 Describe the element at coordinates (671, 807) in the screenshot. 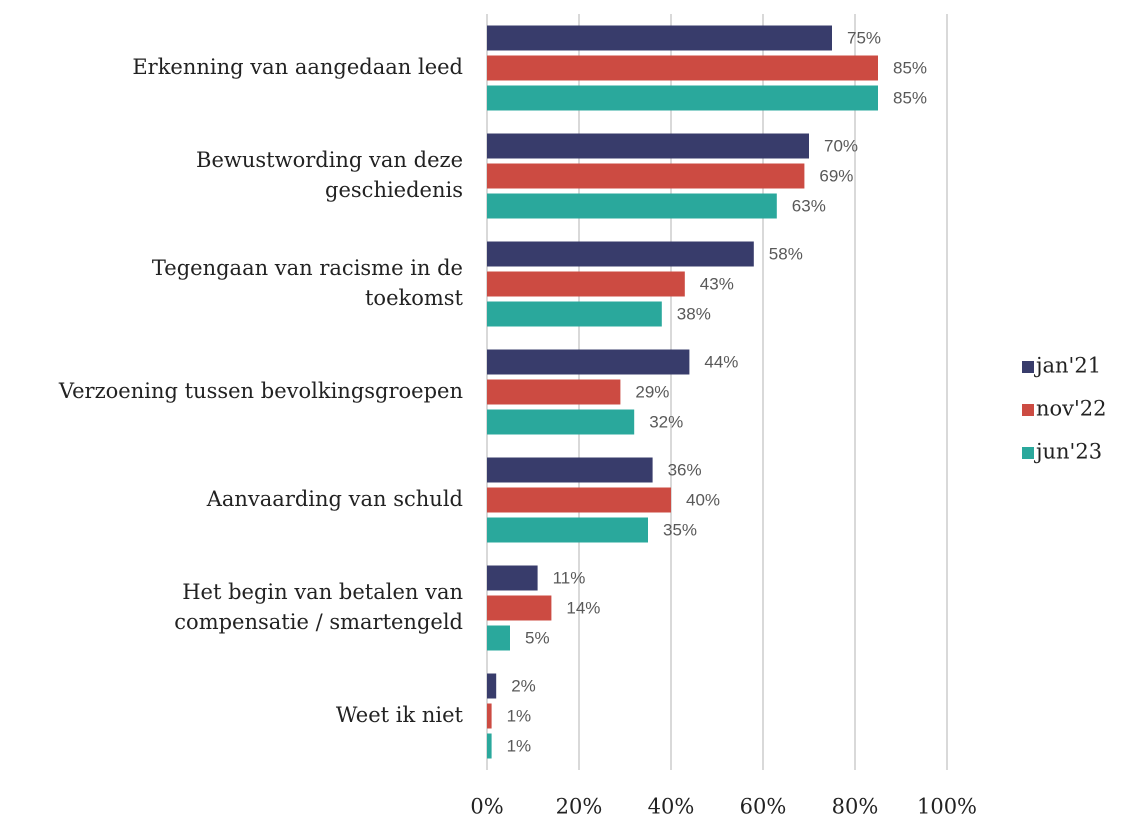

I see `x-tick-label: 40%` at that location.